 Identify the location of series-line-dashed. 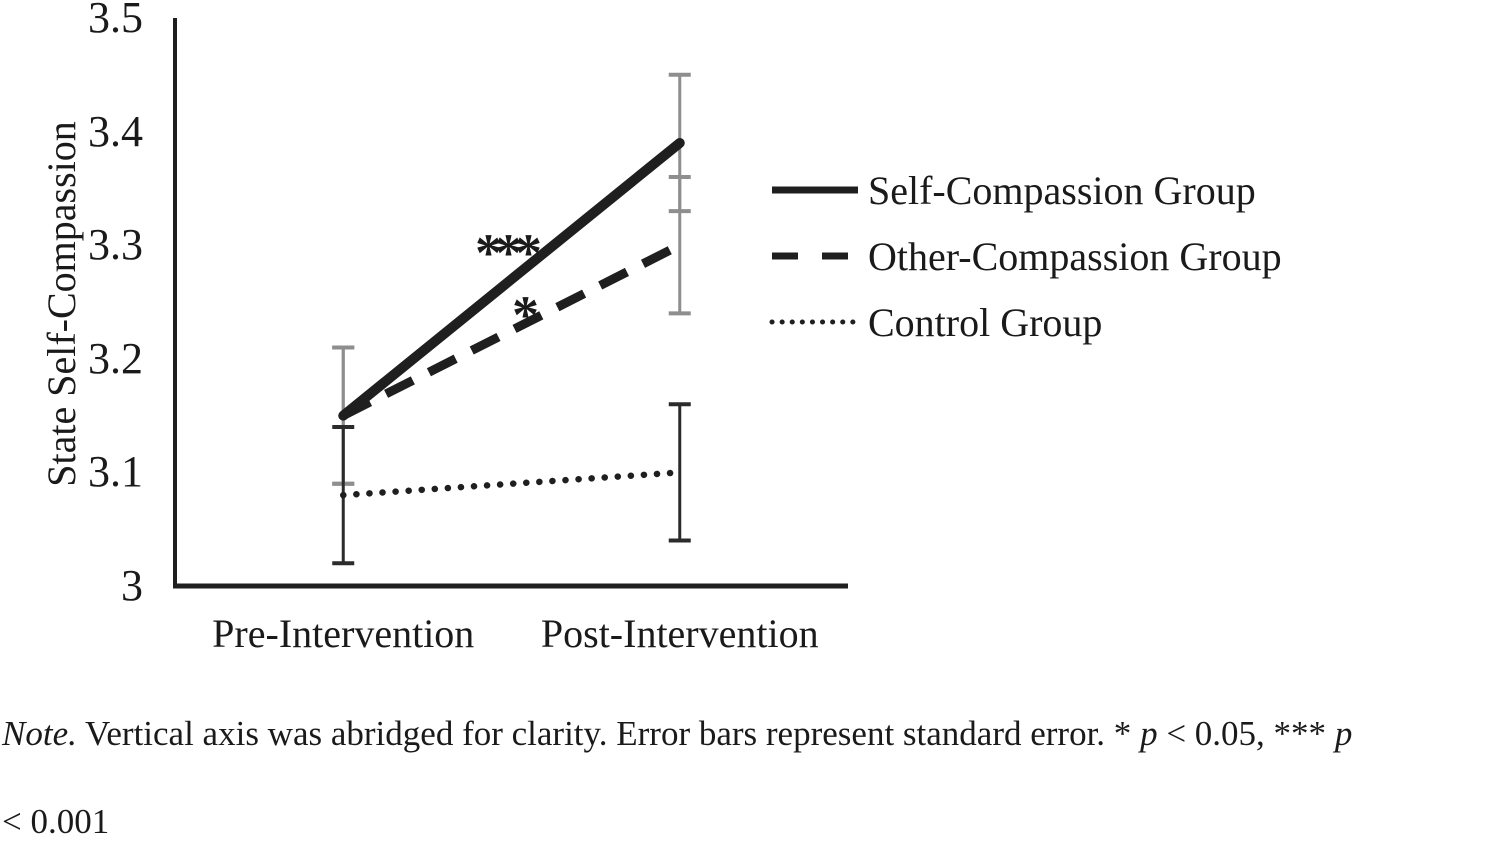
(511, 330).